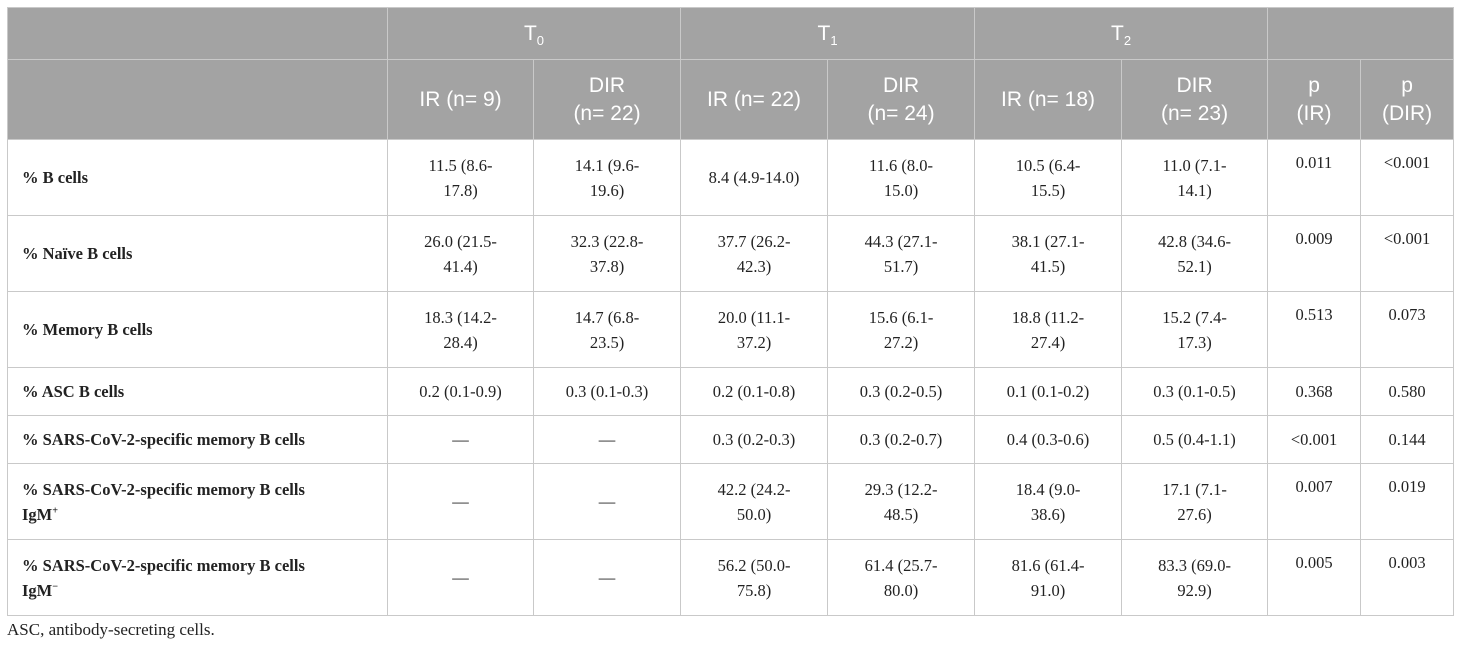 The height and width of the screenshot is (654, 1460). Describe the element at coordinates (73, 391) in the screenshot. I see `row-label-line: % ASC B cells` at that location.